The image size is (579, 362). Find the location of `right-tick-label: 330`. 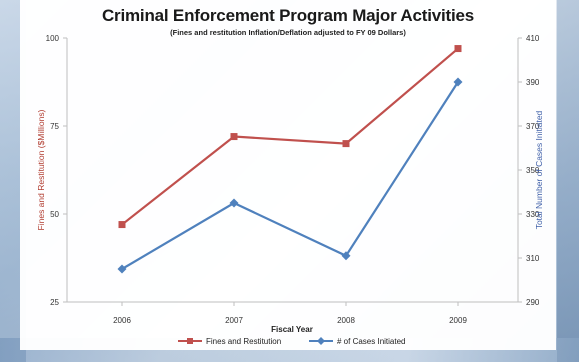

right-tick-label: 330 is located at coordinates (533, 214).